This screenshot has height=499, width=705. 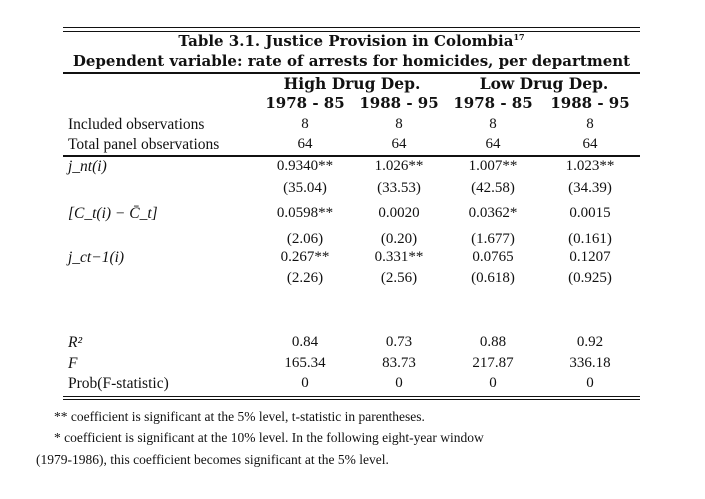 I want to click on footnote-ref: 17, so click(x=519, y=37).